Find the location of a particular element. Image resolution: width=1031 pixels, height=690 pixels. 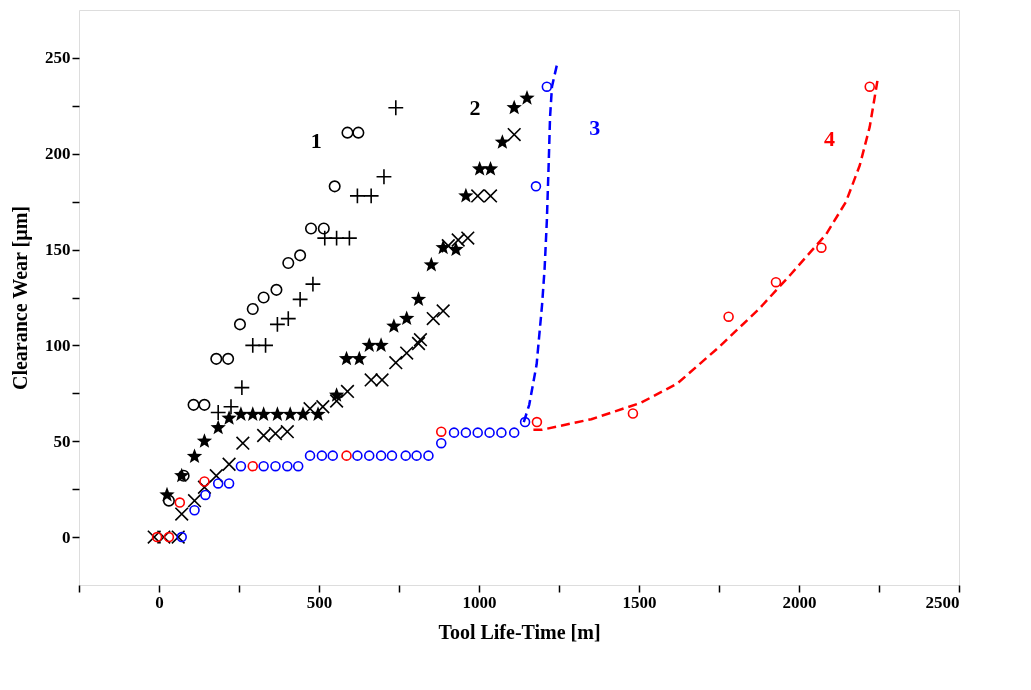

series-label: 2 is located at coordinates (475, 108).